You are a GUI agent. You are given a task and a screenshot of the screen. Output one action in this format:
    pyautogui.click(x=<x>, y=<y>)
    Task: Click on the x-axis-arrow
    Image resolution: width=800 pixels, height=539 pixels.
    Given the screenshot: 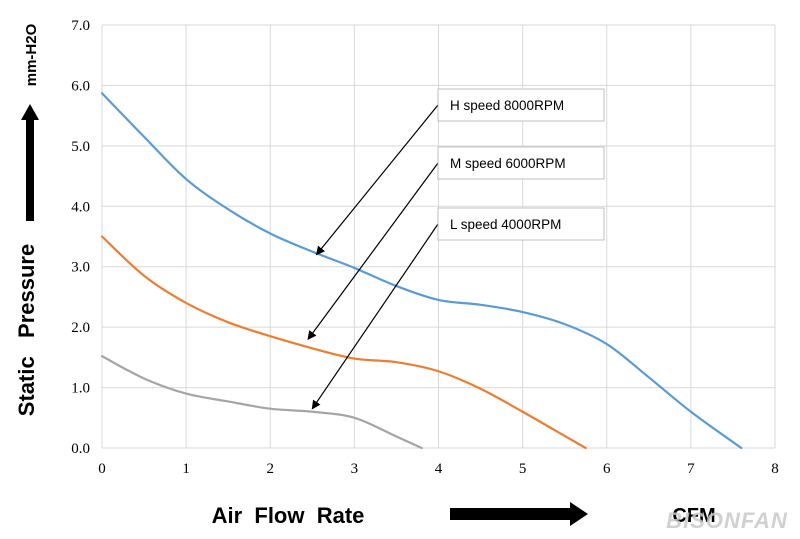 What is the action you would take?
    pyautogui.click(x=519, y=514)
    